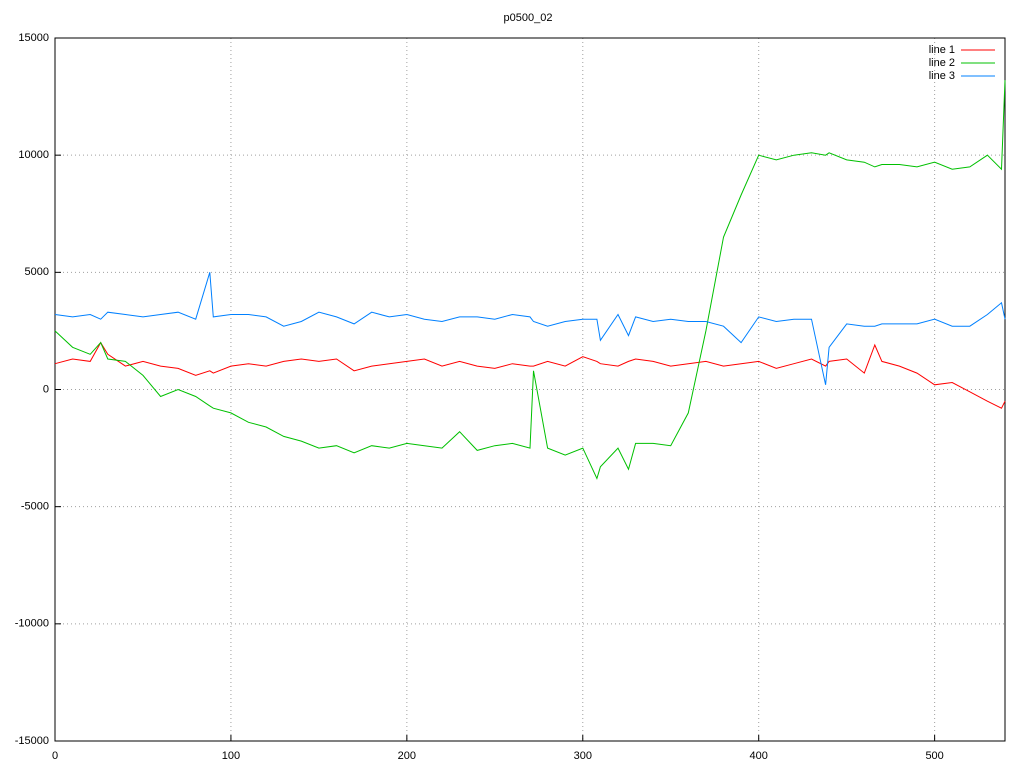 Image resolution: width=1024 pixels, height=768 pixels. What do you see at coordinates (35, 507) in the screenshot?
I see `y-tick-label: -5000` at bounding box center [35, 507].